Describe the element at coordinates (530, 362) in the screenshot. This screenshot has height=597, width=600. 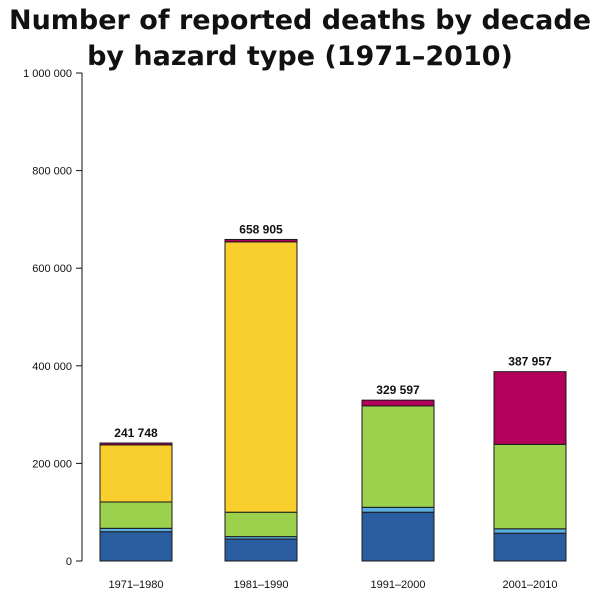
I see `bar-total-label: 387 957` at that location.